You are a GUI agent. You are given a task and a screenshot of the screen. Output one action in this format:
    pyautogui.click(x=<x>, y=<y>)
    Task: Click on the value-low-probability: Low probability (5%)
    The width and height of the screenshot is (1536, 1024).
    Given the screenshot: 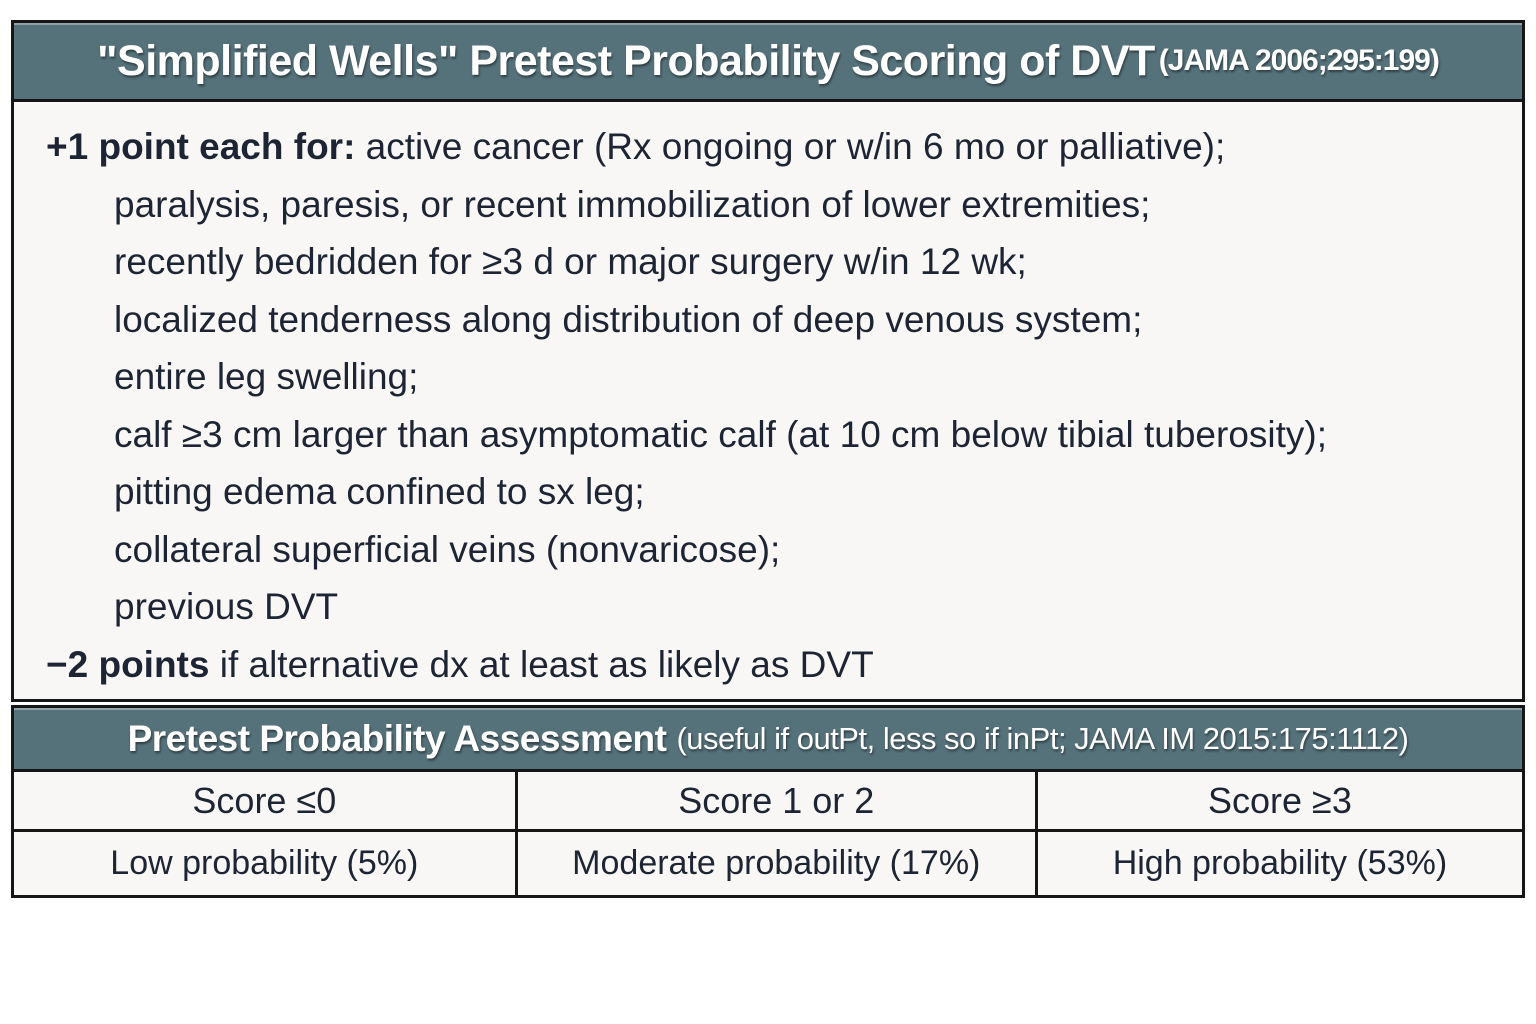 What is the action you would take?
    pyautogui.click(x=264, y=863)
    